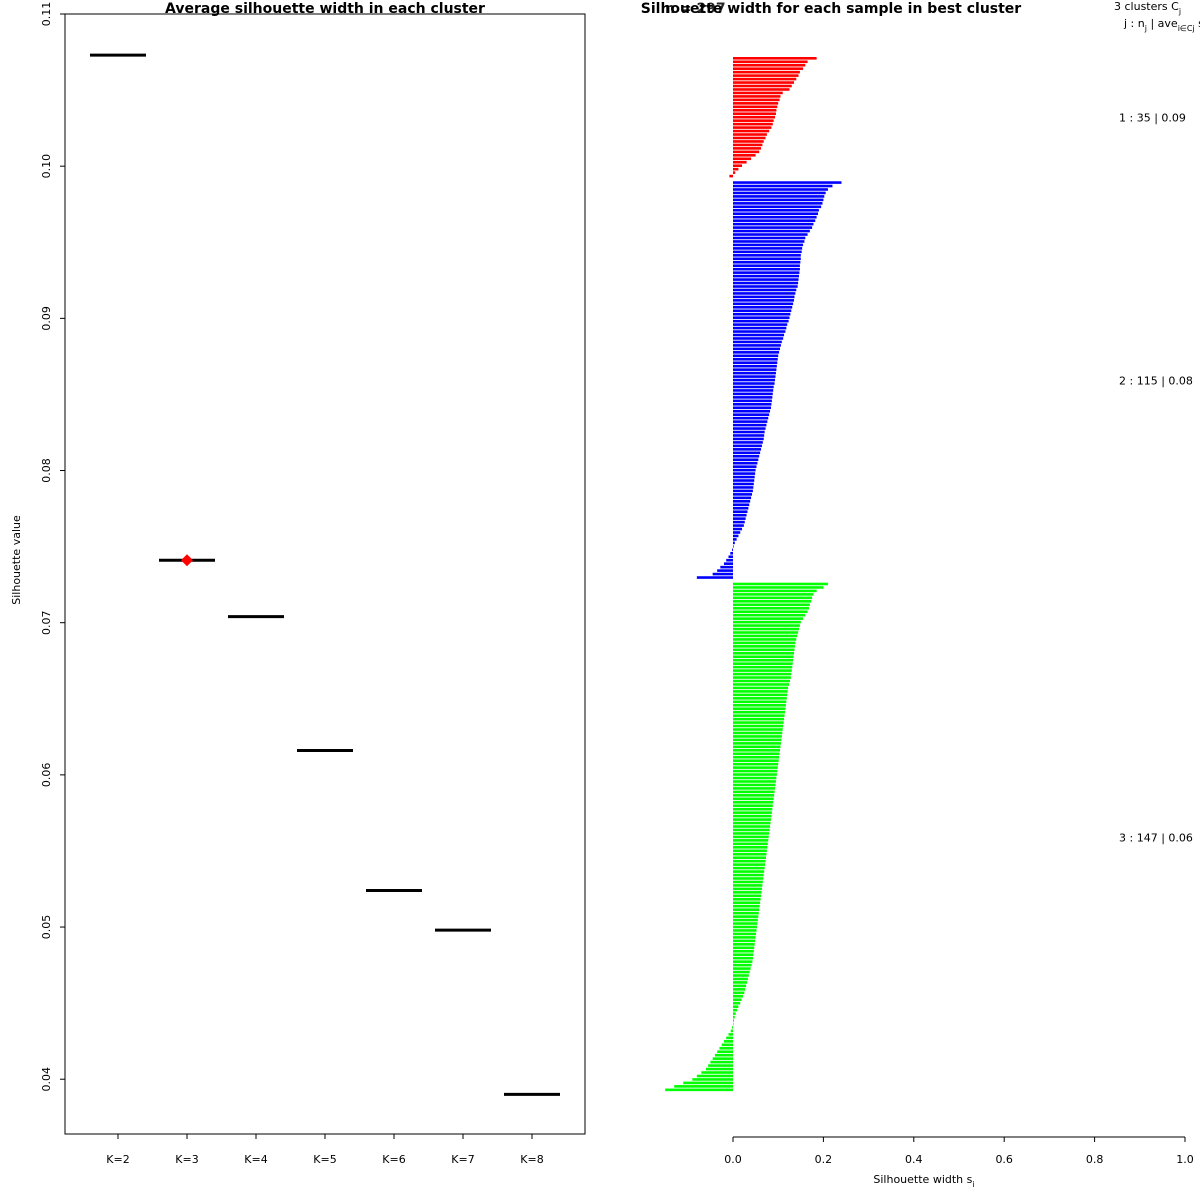 Image resolution: width=1200 pixels, height=1200 pixels. Describe the element at coordinates (46, 166) in the screenshot. I see `left-y-tick-label: 0.10` at that location.